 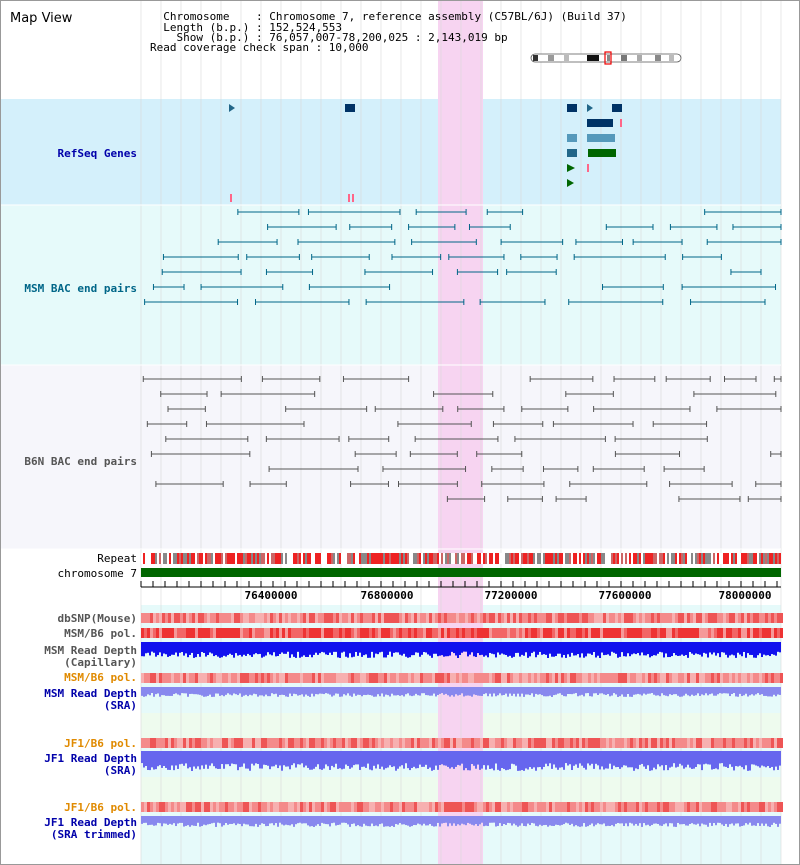 What do you see at coordinates (100, 743) in the screenshot?
I see `track-label-jf1-b6-pol: JF1/B6 pol.` at bounding box center [100, 743].